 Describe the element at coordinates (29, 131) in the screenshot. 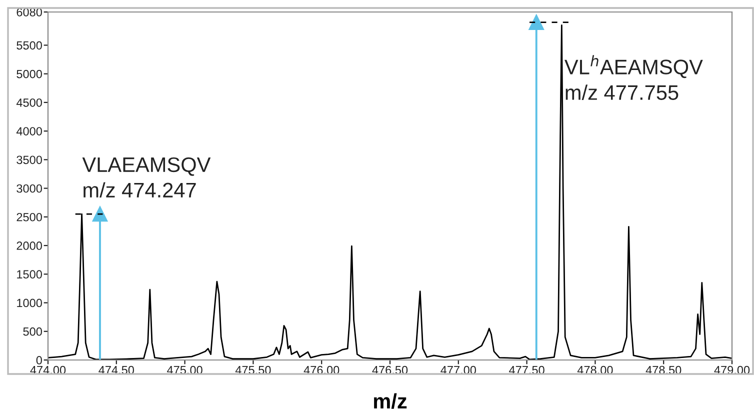

I see `y-tick-label: 4000` at that location.